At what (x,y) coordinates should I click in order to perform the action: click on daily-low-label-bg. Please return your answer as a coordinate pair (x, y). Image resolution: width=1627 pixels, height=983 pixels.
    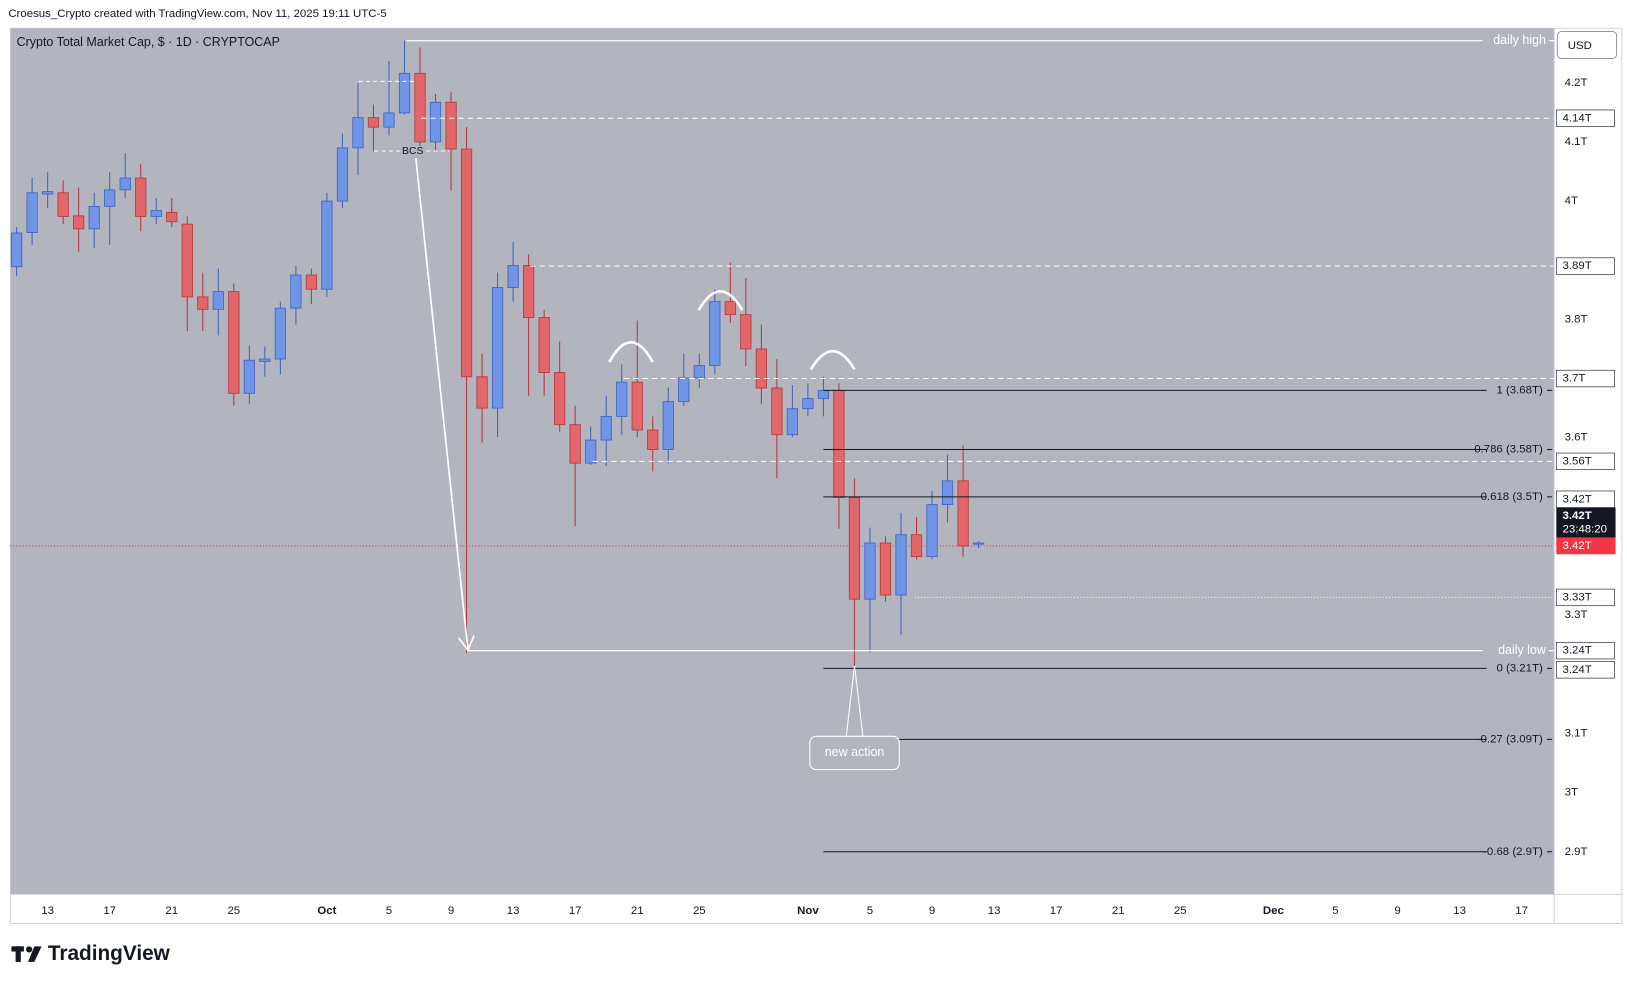
    Looking at the image, I should click on (1516, 650).